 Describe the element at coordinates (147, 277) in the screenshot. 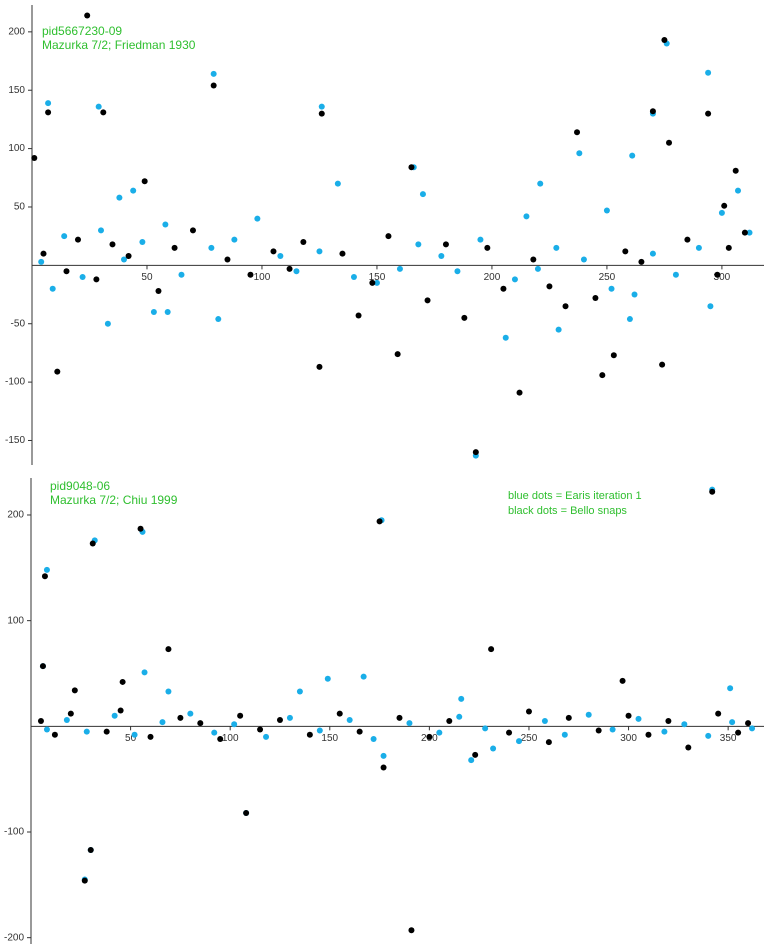

I see `x-tick-label: 50` at that location.